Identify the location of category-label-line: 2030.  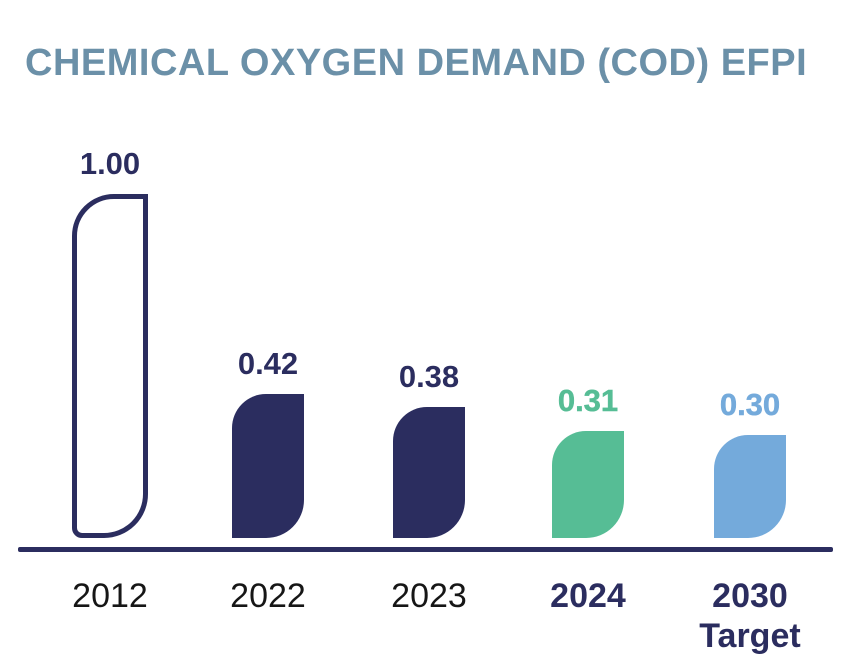
(750, 596).